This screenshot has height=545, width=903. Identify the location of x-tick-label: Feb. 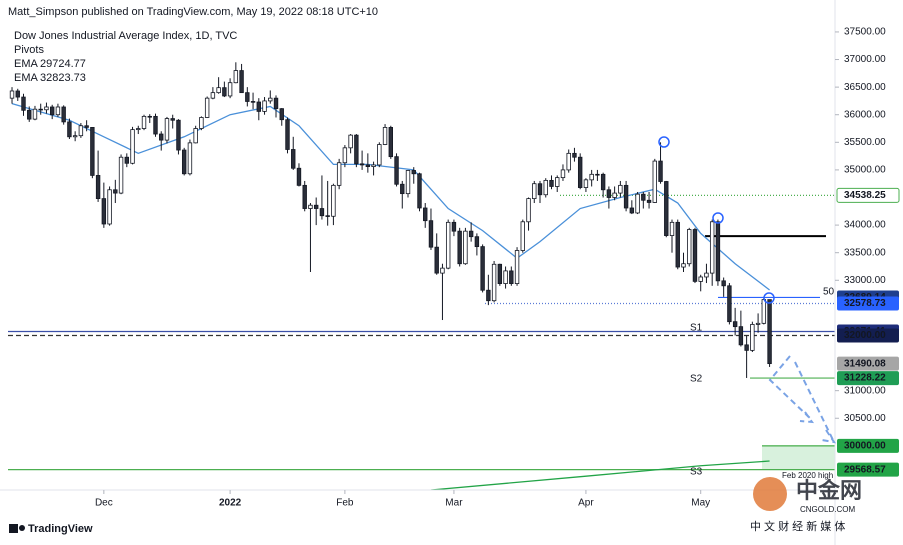
(345, 503).